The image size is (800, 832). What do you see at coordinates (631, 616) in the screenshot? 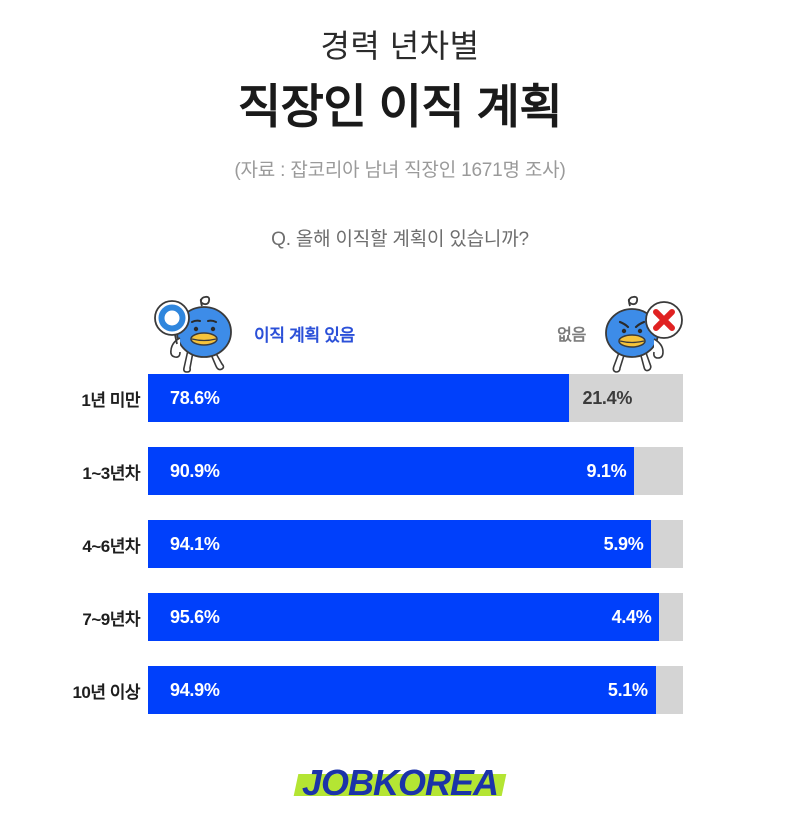
I see `value-label-no: 4.4%` at bounding box center [631, 616].